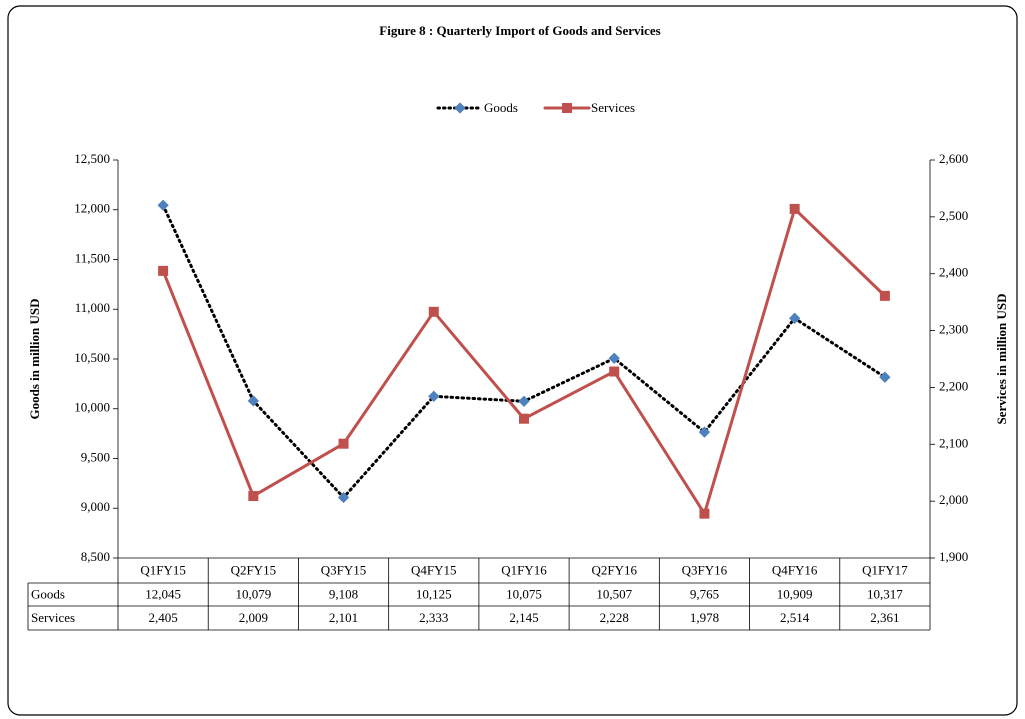 The width and height of the screenshot is (1025, 719). Describe the element at coordinates (92, 208) in the screenshot. I see `y-tick-label: 12,000` at that location.